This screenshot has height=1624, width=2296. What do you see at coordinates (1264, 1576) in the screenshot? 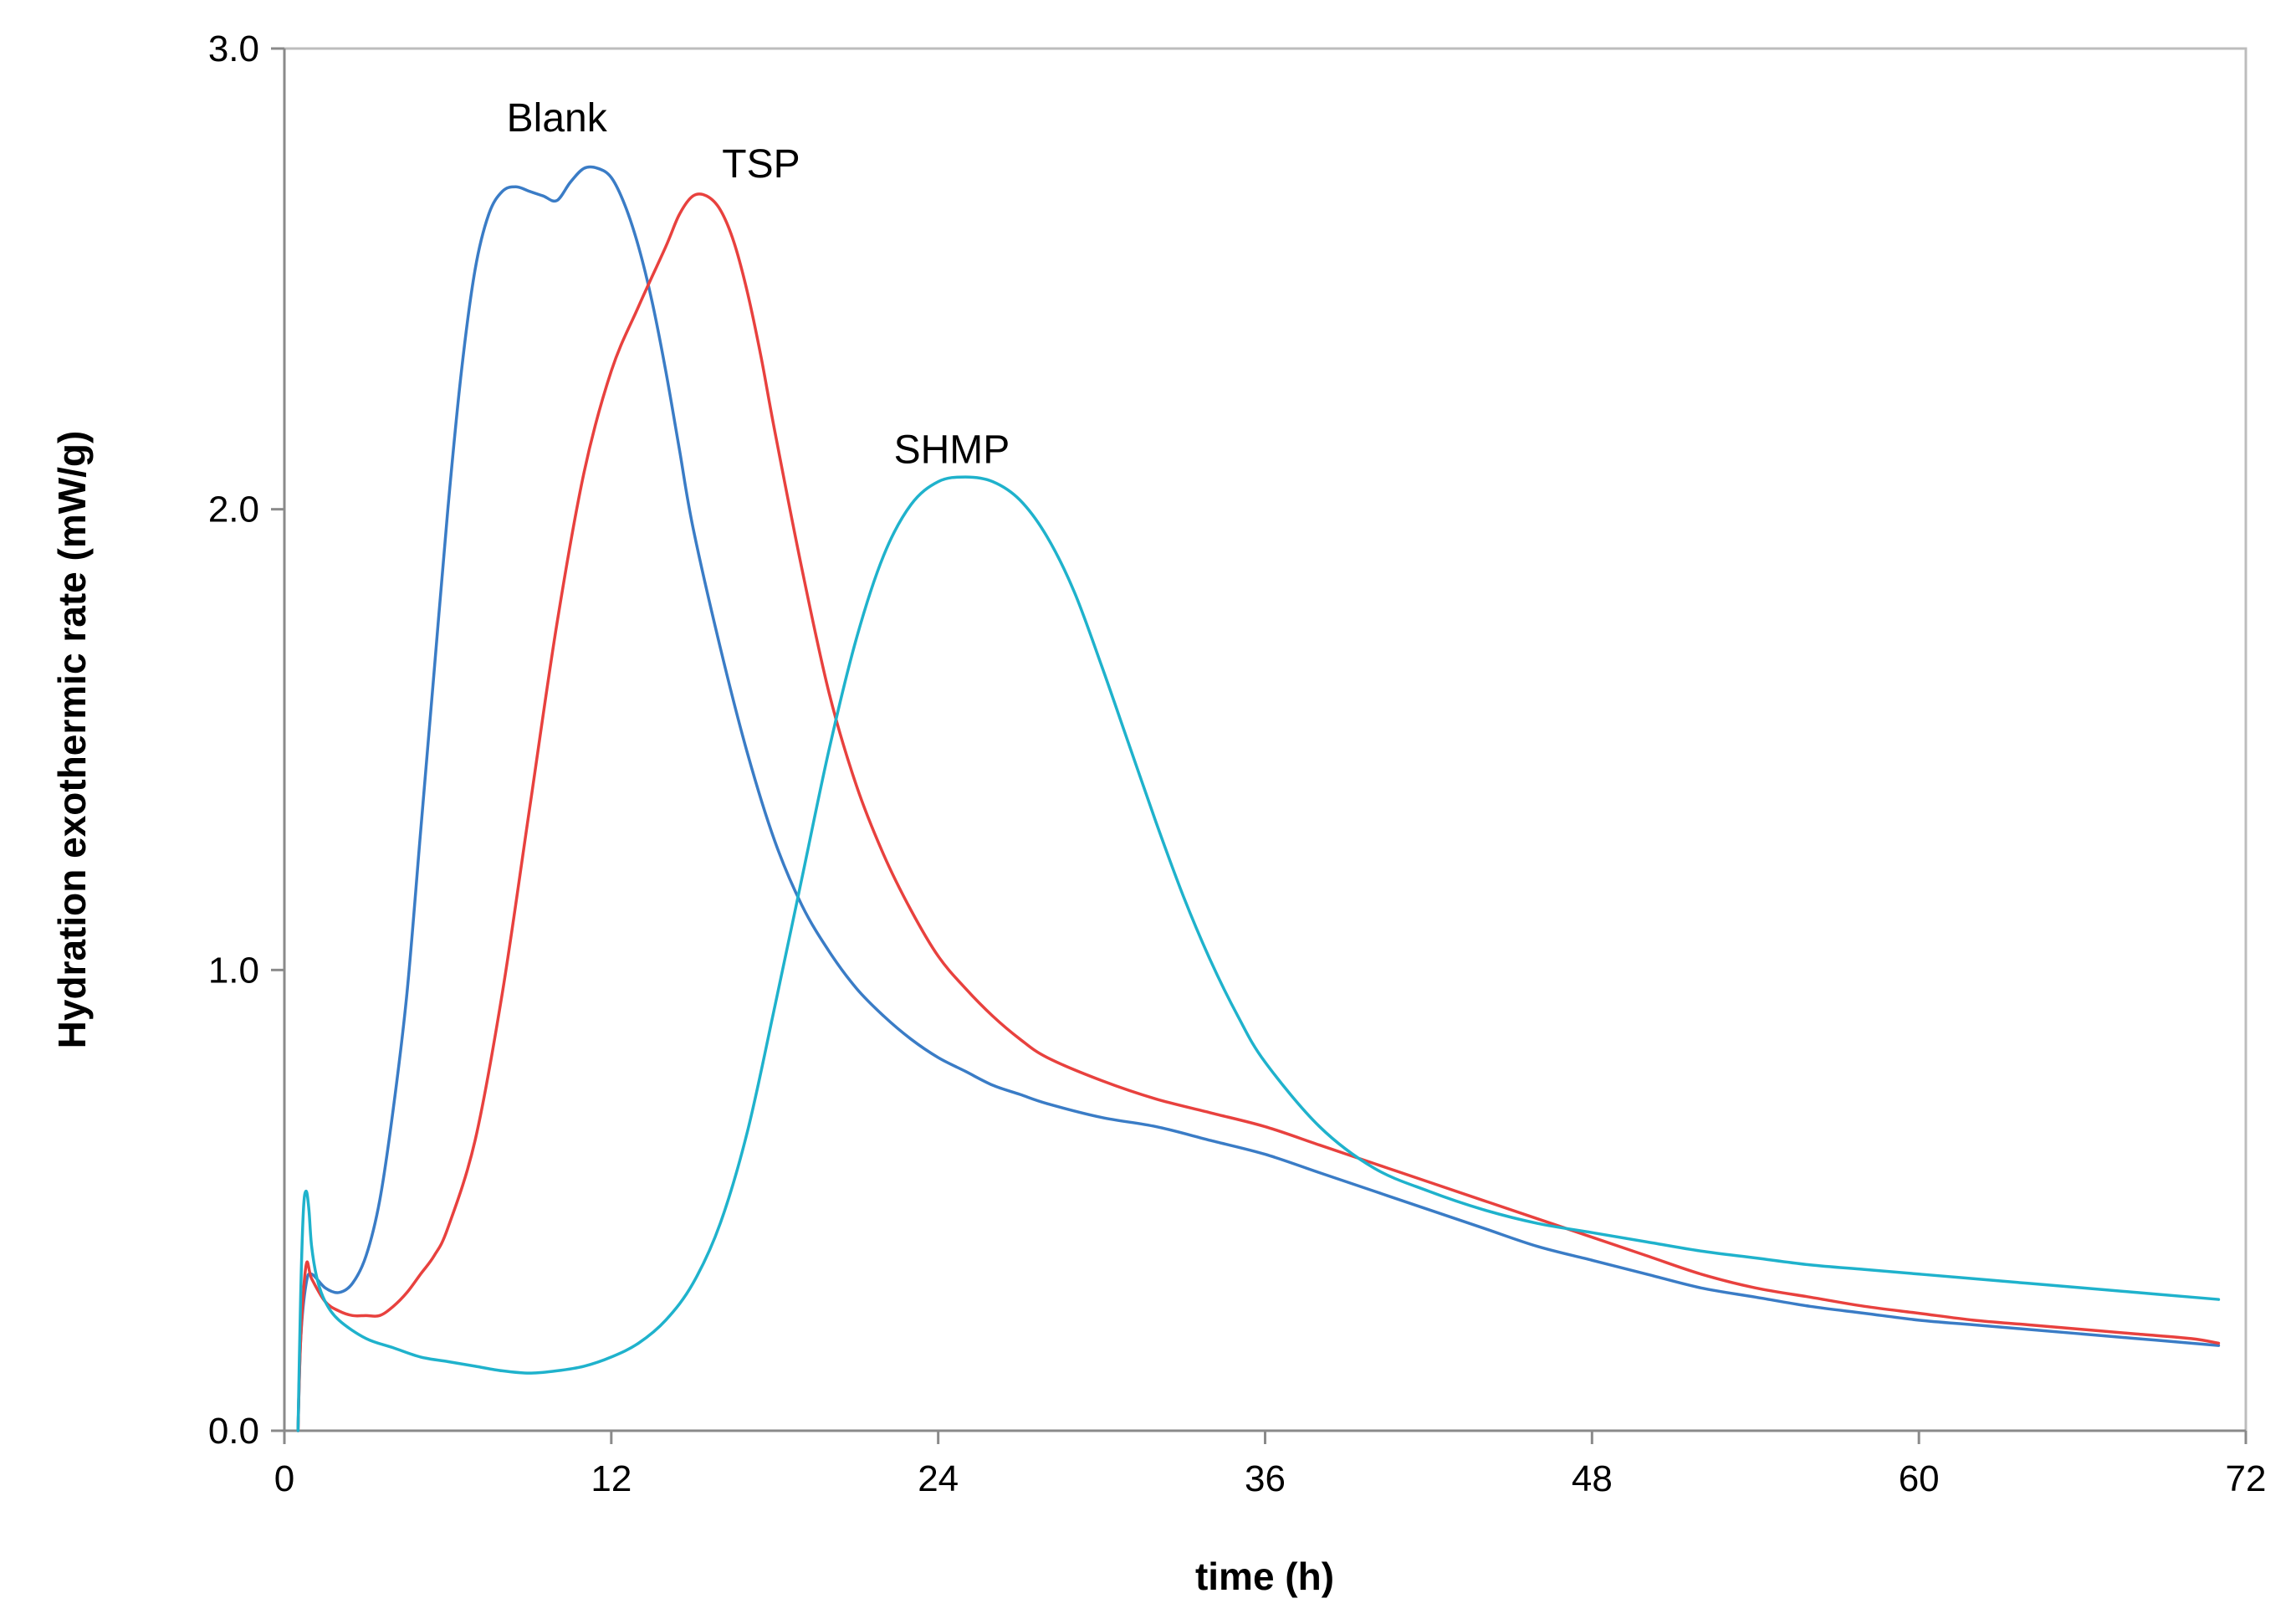
I see `x-axis-title: time (h)` at bounding box center [1264, 1576].